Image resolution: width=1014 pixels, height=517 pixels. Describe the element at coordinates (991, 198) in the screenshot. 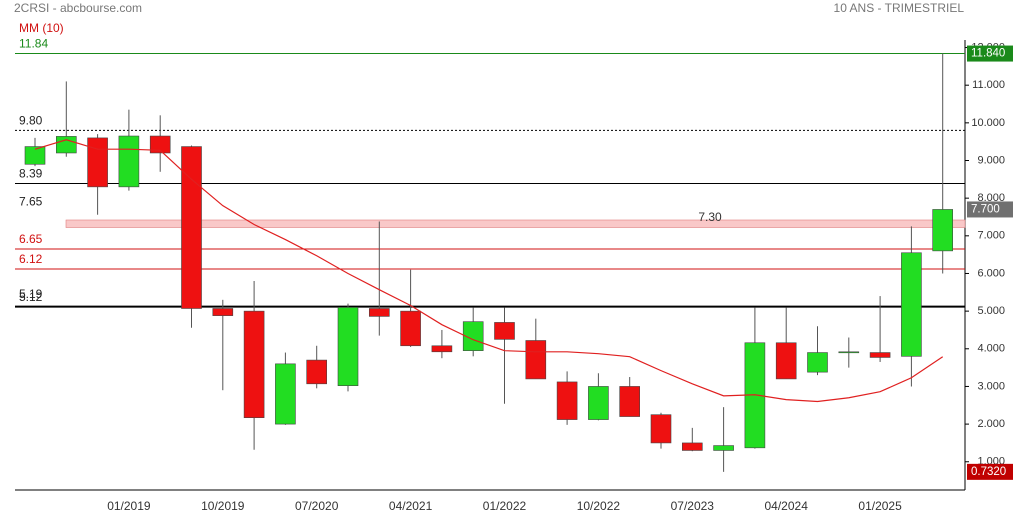

I see `y-tick-label: 8.000` at that location.